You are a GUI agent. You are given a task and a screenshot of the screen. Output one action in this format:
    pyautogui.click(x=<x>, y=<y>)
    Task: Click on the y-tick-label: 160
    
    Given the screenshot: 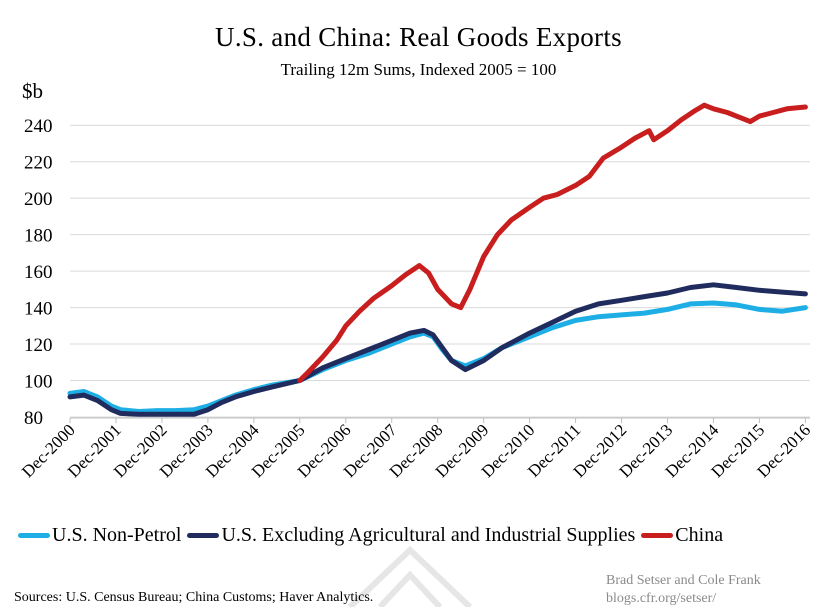 What is the action you would take?
    pyautogui.click(x=38, y=272)
    